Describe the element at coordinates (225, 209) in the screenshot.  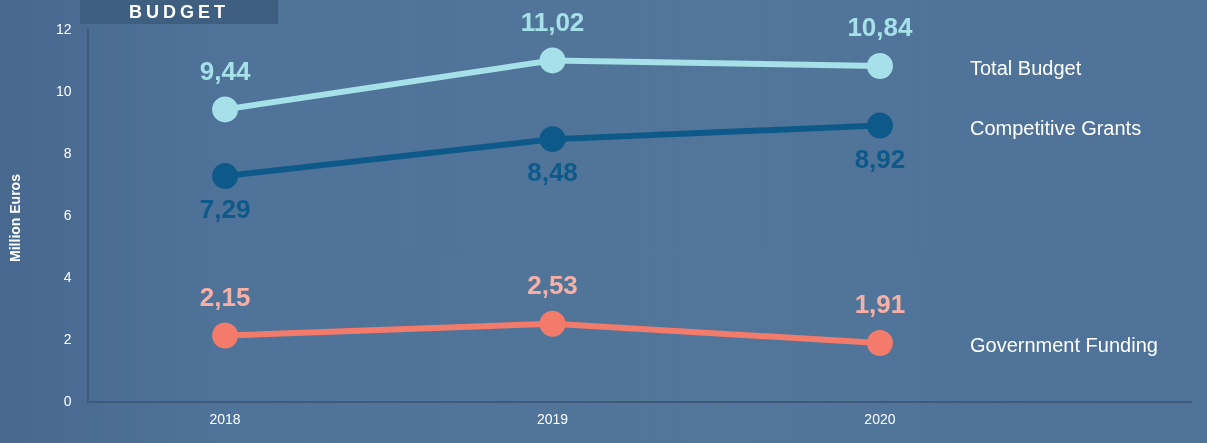
I see `data-label: 7,29` at that location.